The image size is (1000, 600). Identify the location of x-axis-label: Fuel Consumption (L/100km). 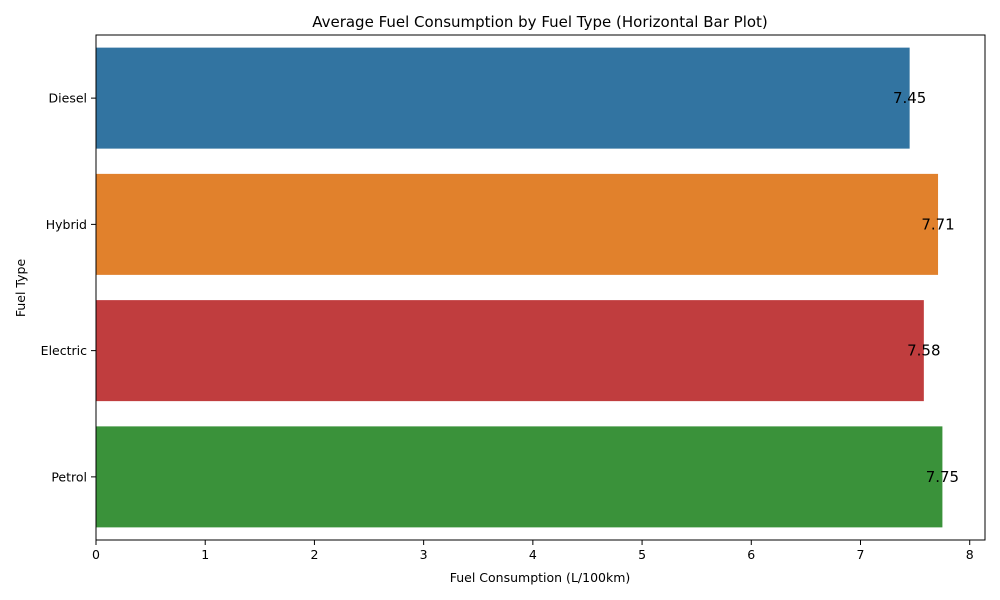
(540, 577).